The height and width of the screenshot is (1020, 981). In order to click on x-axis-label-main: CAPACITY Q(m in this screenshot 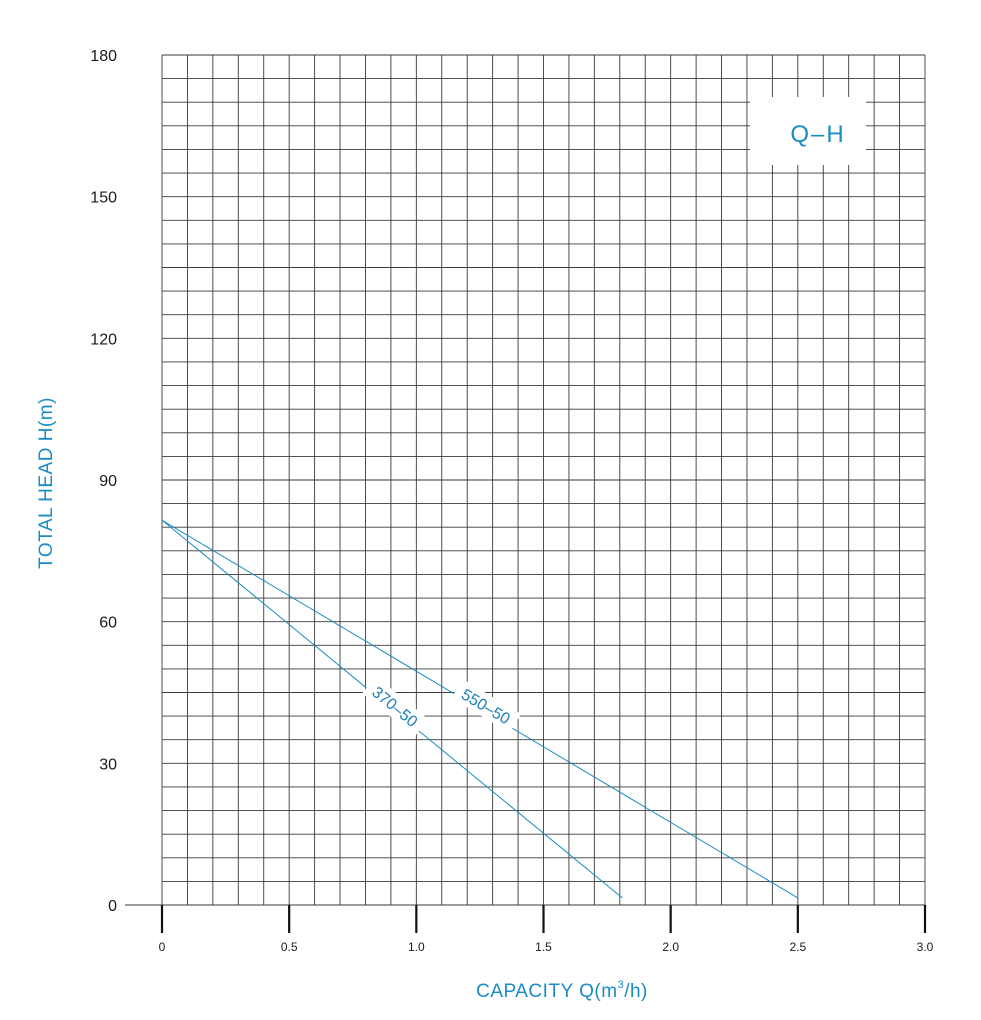, I will do `click(546, 991)`.